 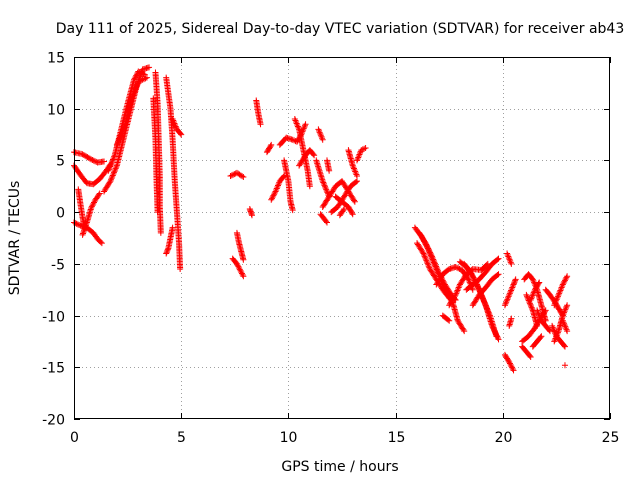 I want to click on x-axis-title: GPS time / hours, so click(x=339, y=467).